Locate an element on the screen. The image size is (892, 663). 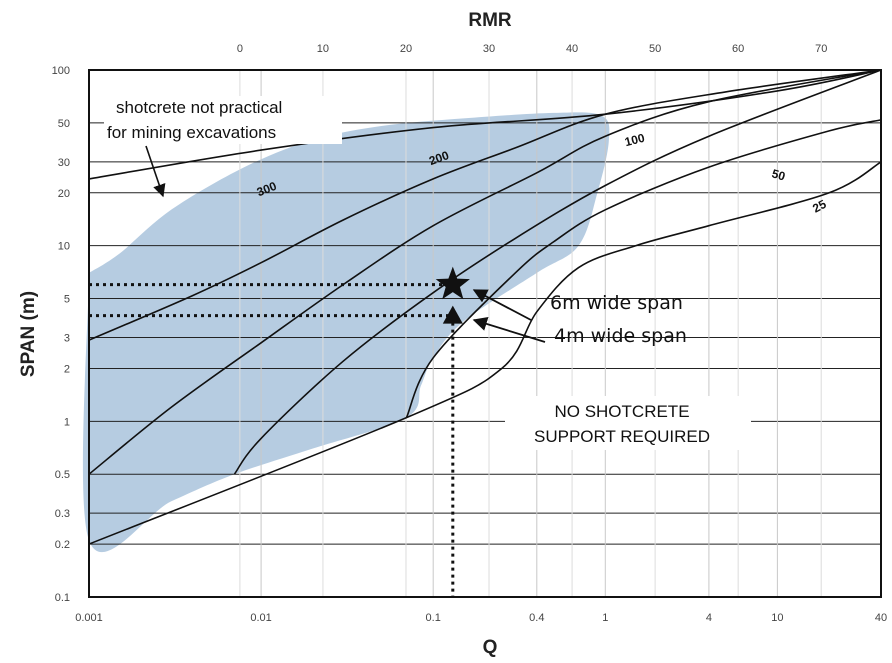
x-tick-label: 0.01 is located at coordinates (260, 618).